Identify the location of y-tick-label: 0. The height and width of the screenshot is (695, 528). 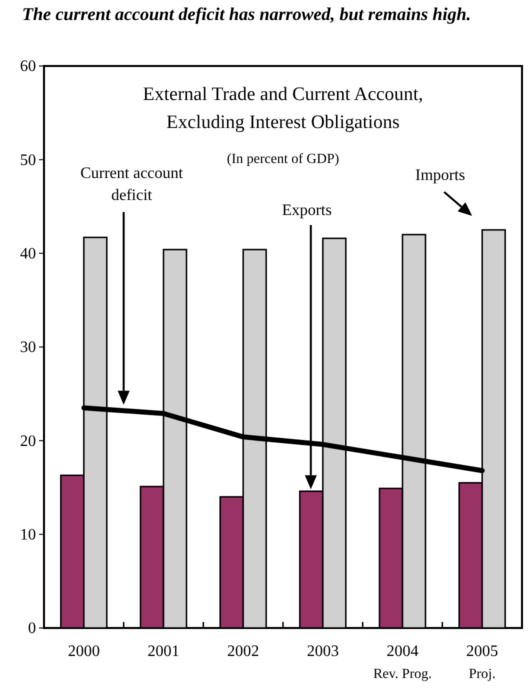
(32, 629).